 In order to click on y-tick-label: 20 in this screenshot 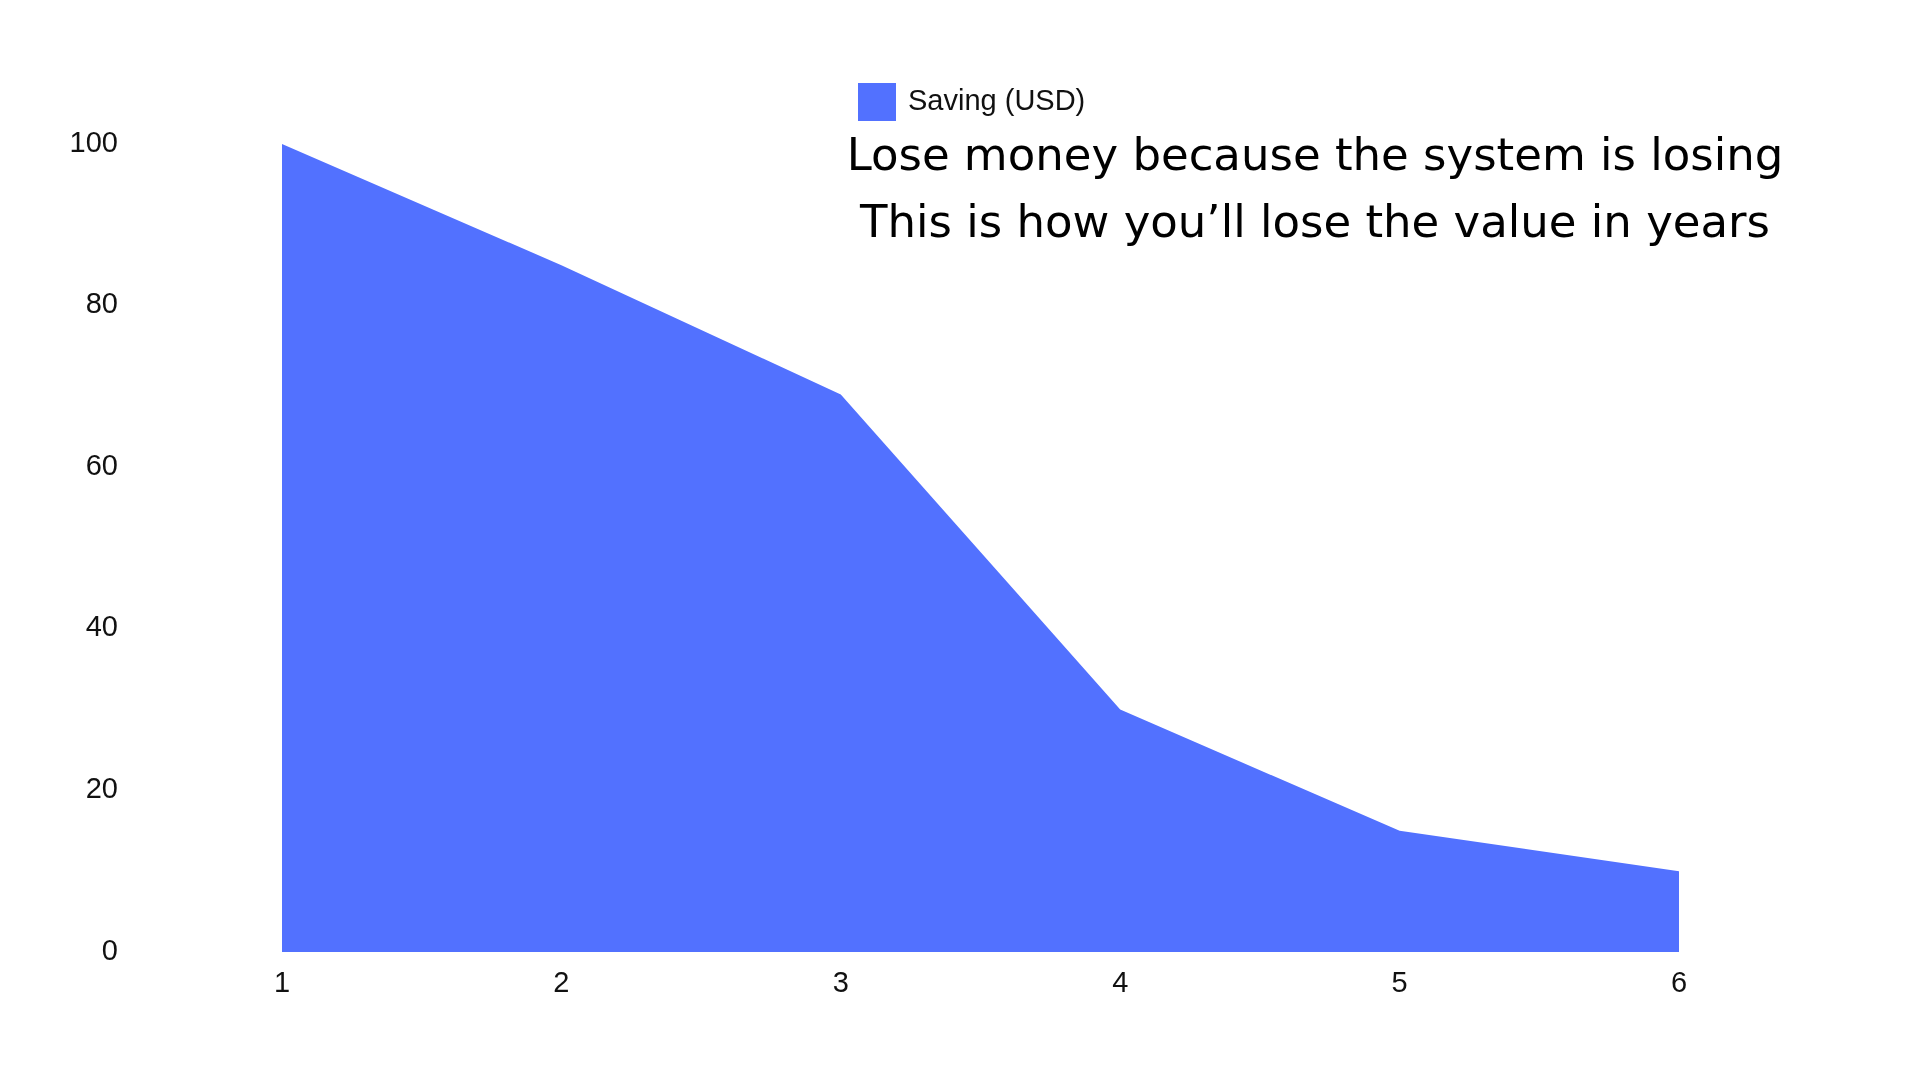, I will do `click(101, 788)`.